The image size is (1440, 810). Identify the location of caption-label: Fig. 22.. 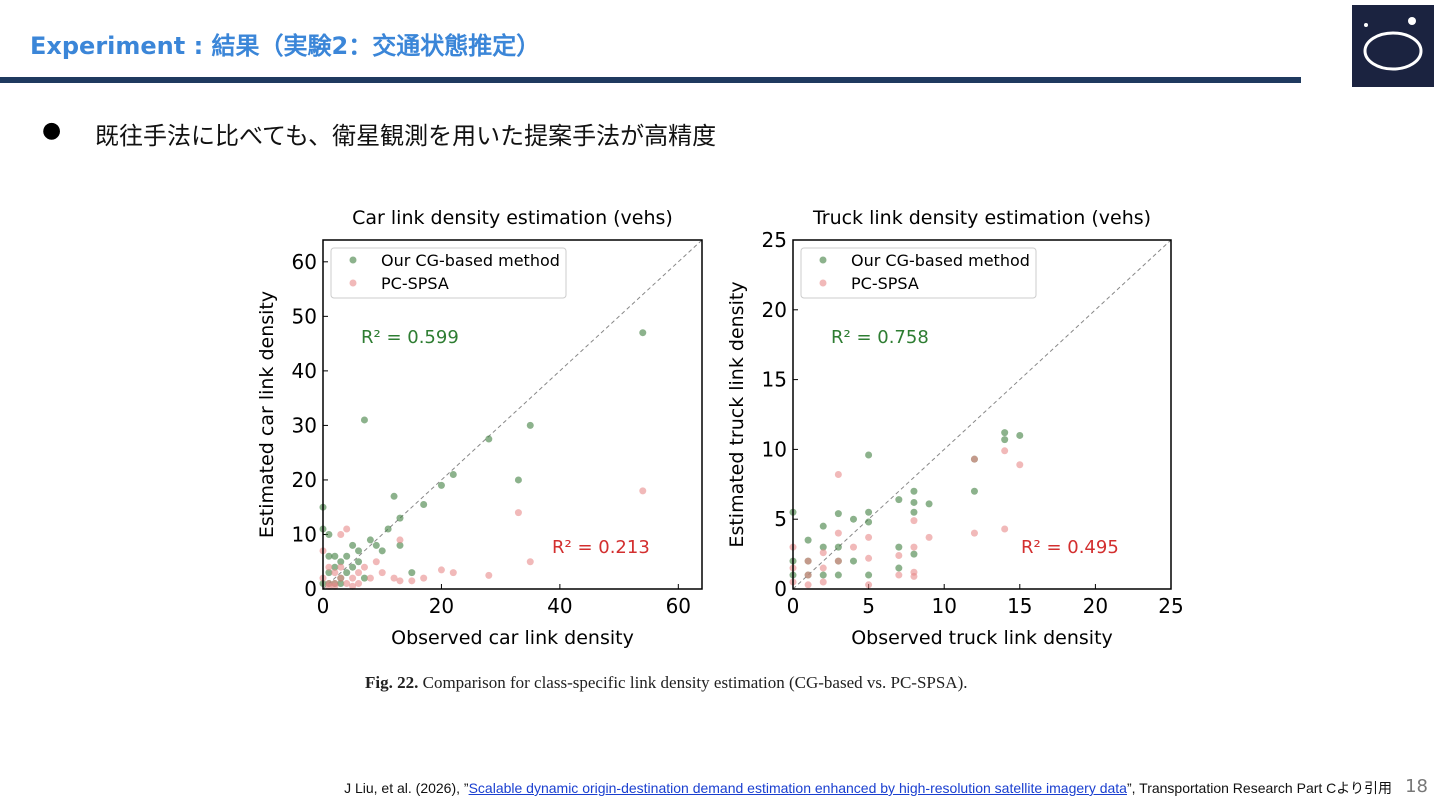
(392, 682).